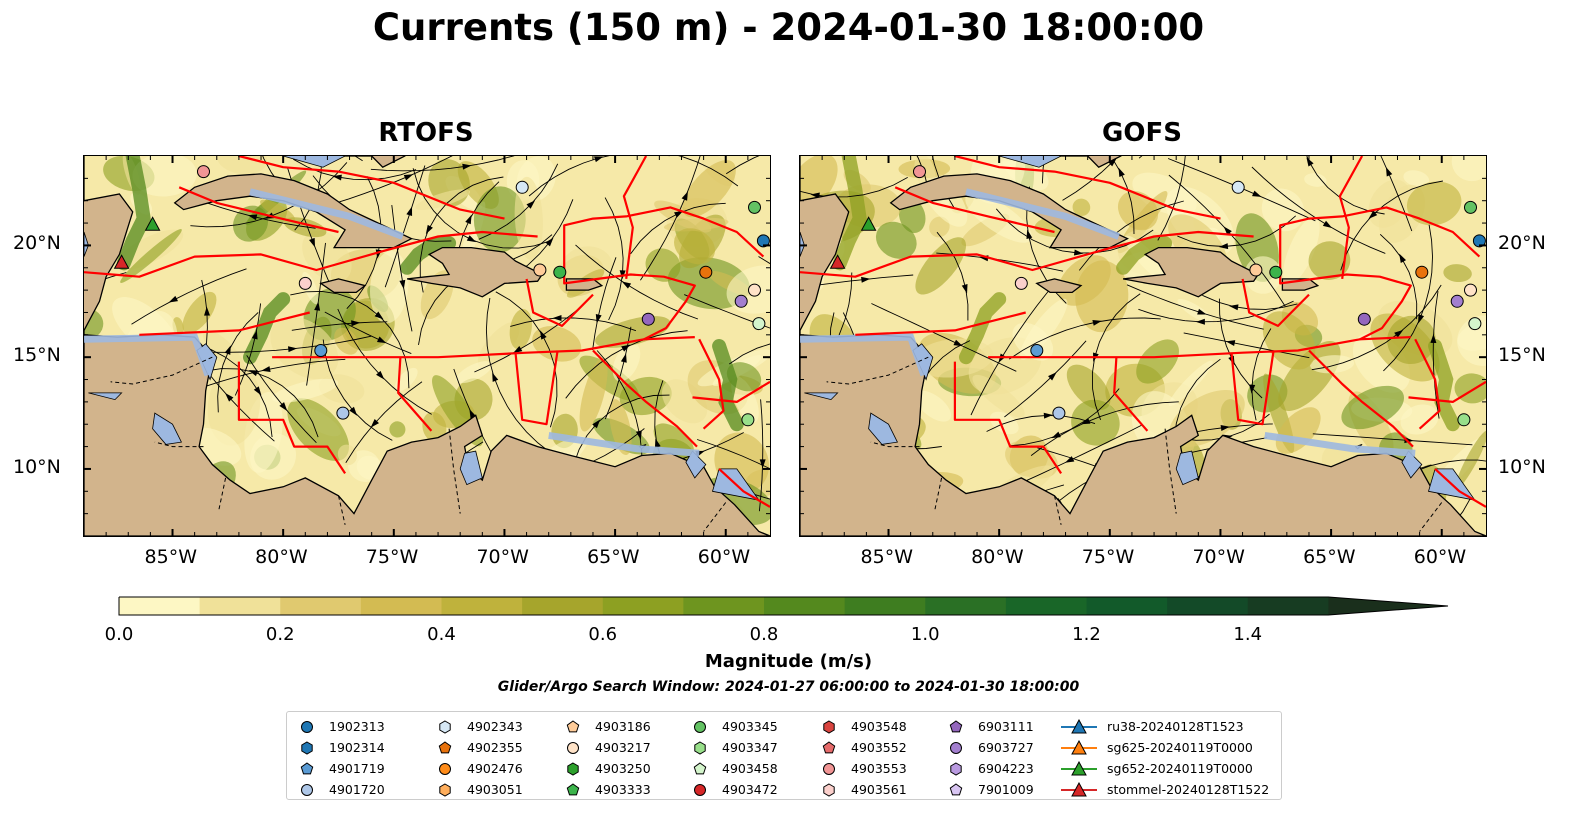 The height and width of the screenshot is (827, 1577). I want to click on legend-label: 4903217, so click(623, 747).